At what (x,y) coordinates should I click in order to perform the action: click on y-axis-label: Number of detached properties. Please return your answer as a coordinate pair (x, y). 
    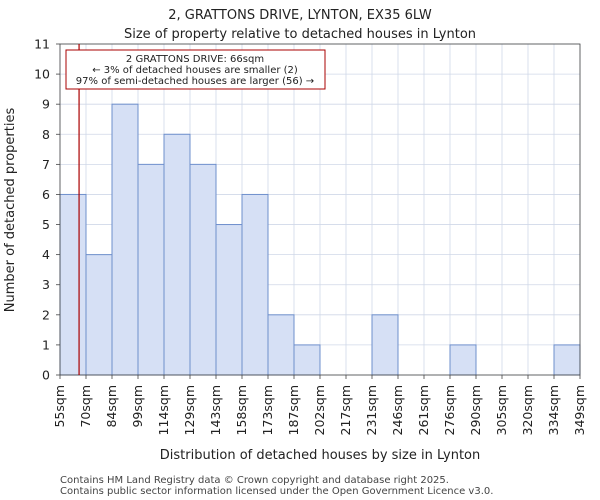
    Looking at the image, I should click on (10, 210).